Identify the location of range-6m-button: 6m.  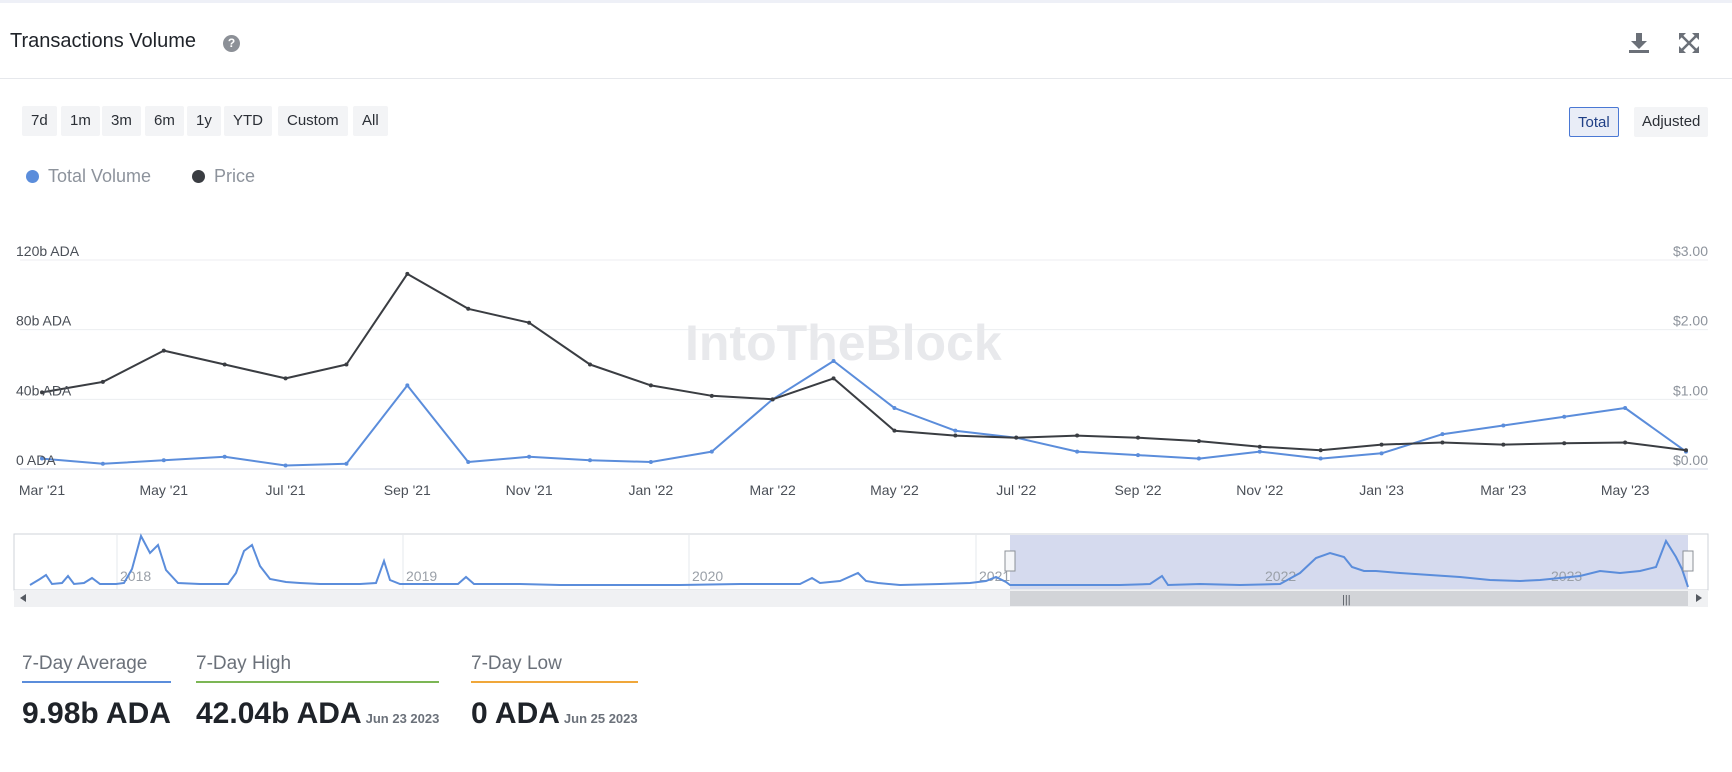
(164, 121).